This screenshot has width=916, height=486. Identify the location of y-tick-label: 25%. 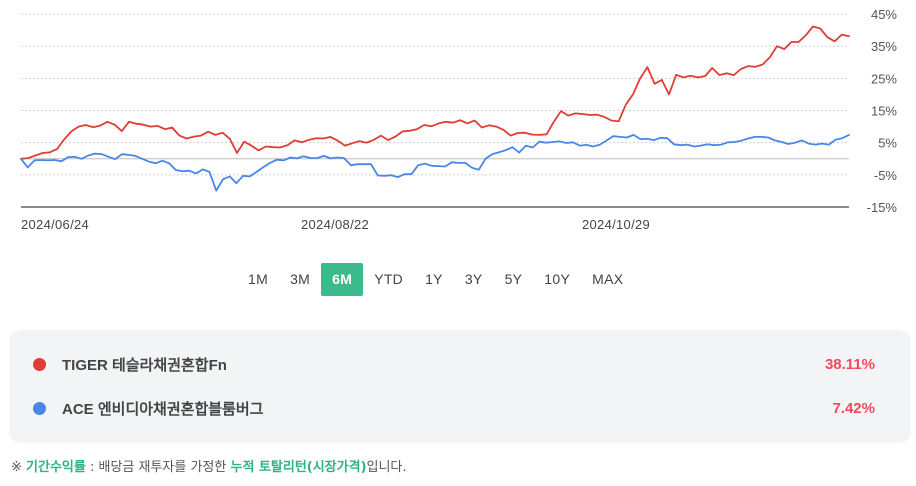
(884, 78).